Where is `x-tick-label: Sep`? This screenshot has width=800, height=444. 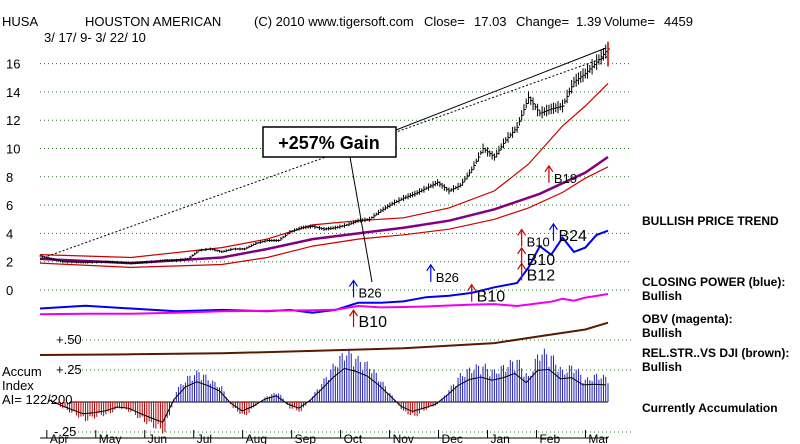
x-tick-label: Sep is located at coordinates (306, 438).